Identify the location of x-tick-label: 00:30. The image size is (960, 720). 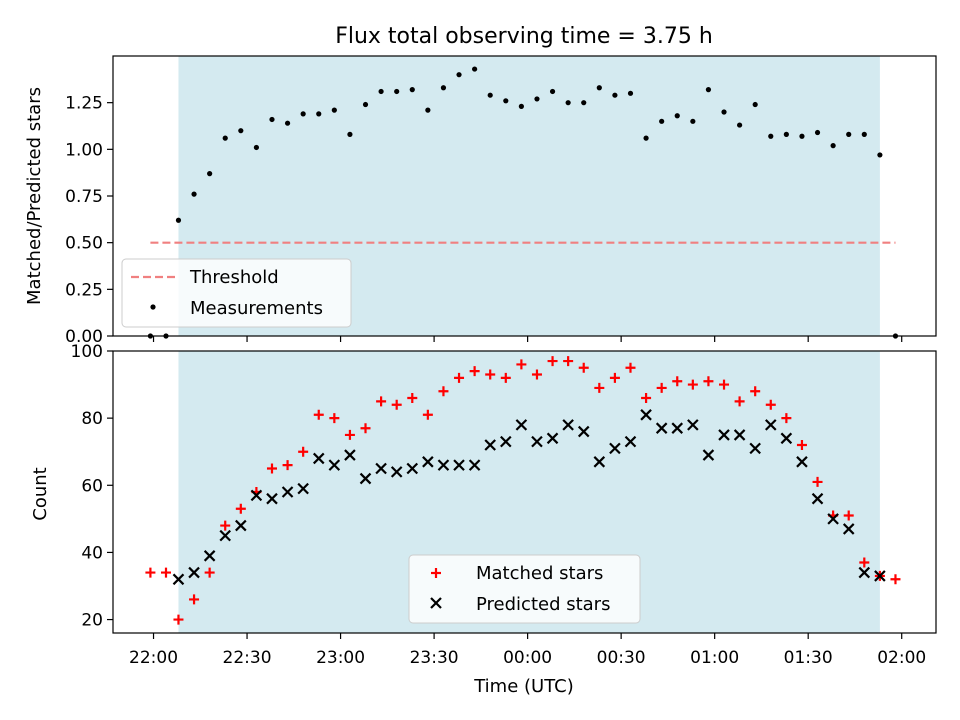
(621, 658).